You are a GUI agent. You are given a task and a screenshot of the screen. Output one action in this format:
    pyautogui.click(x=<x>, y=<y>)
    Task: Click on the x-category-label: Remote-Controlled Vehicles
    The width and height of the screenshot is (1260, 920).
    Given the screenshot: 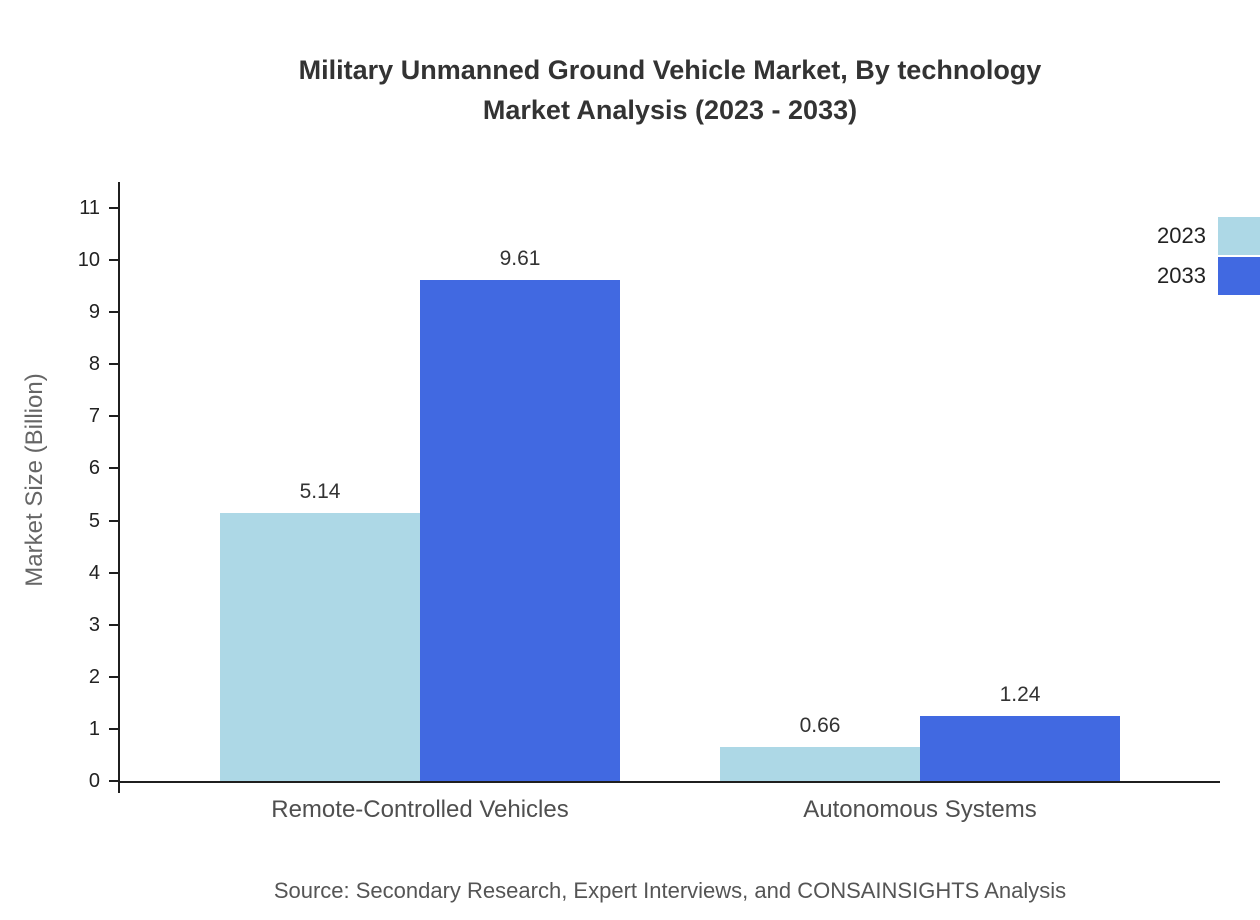 What is the action you would take?
    pyautogui.click(x=420, y=809)
    